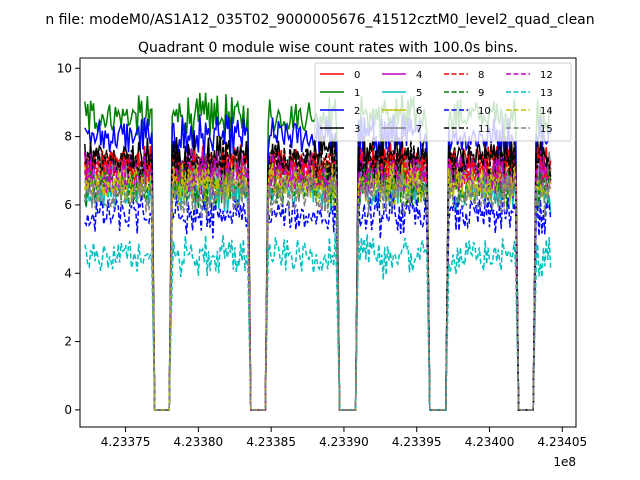 This screenshot has height=480, width=640. I want to click on legend-label-6: 6, so click(419, 111).